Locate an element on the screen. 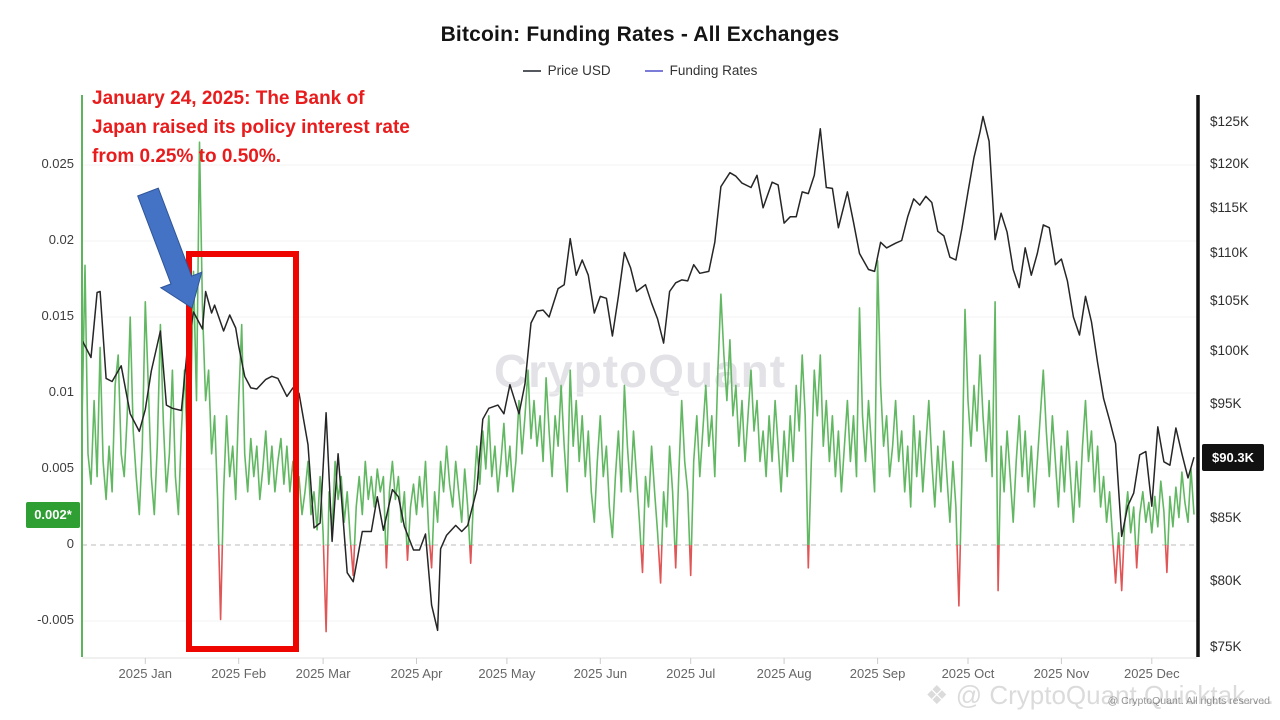  legend-item-price-usd: Price USD is located at coordinates (566, 70).